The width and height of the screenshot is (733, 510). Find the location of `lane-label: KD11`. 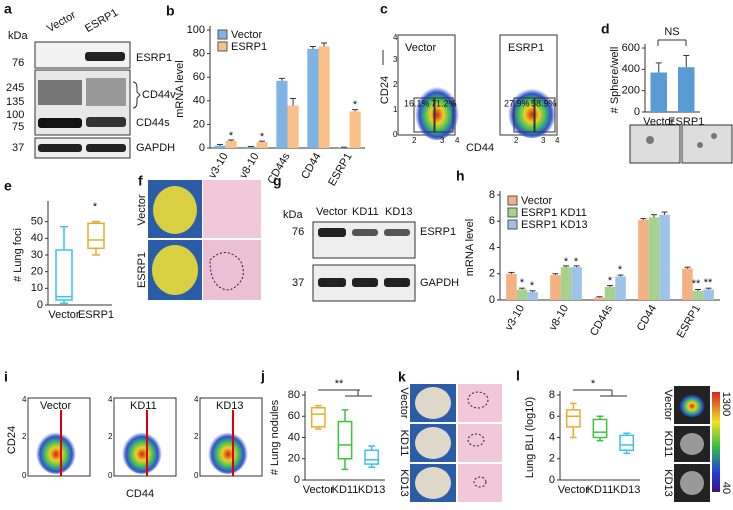

lane-label: KD11 is located at coordinates (365, 212).